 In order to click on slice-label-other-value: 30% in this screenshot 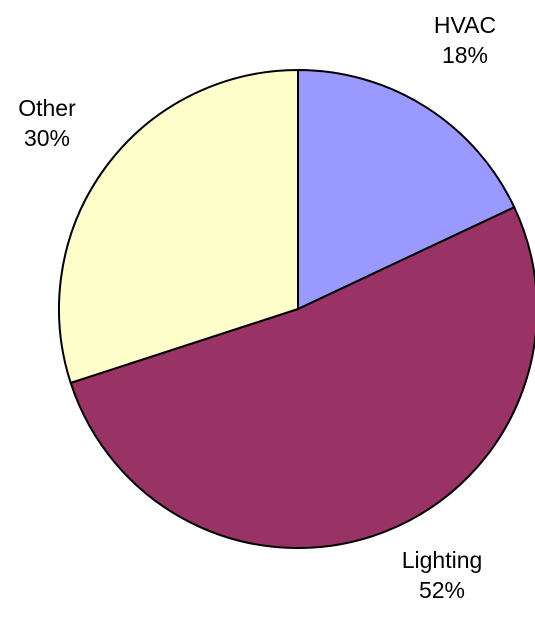, I will do `click(47, 138)`.